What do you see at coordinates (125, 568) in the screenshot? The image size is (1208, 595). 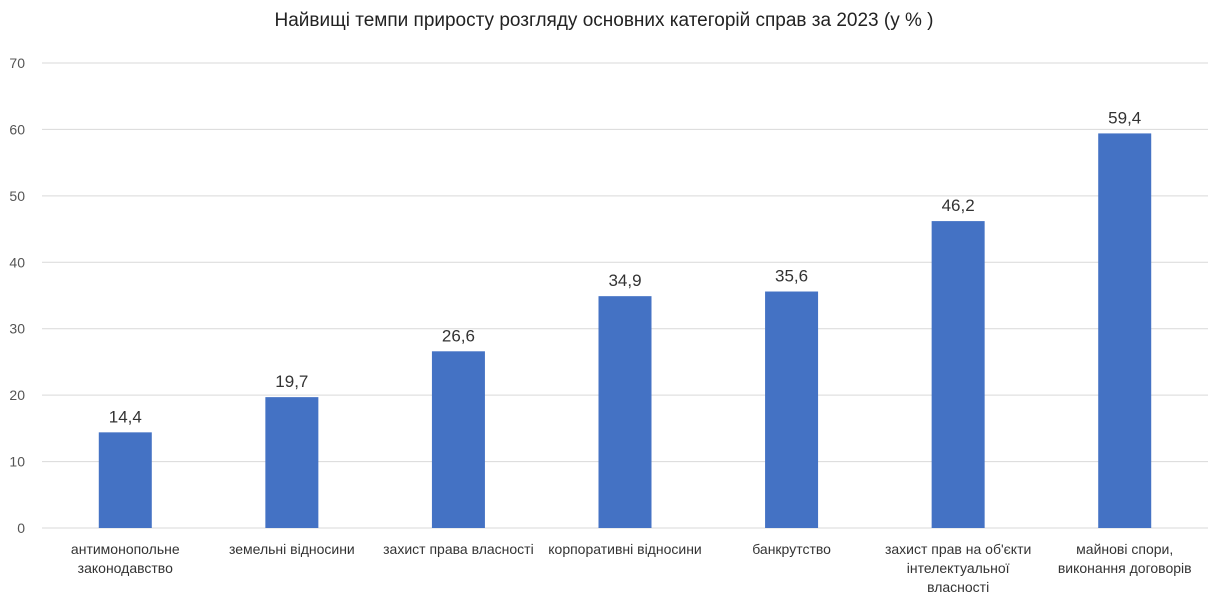 I see `x-category-label: законодавство` at bounding box center [125, 568].